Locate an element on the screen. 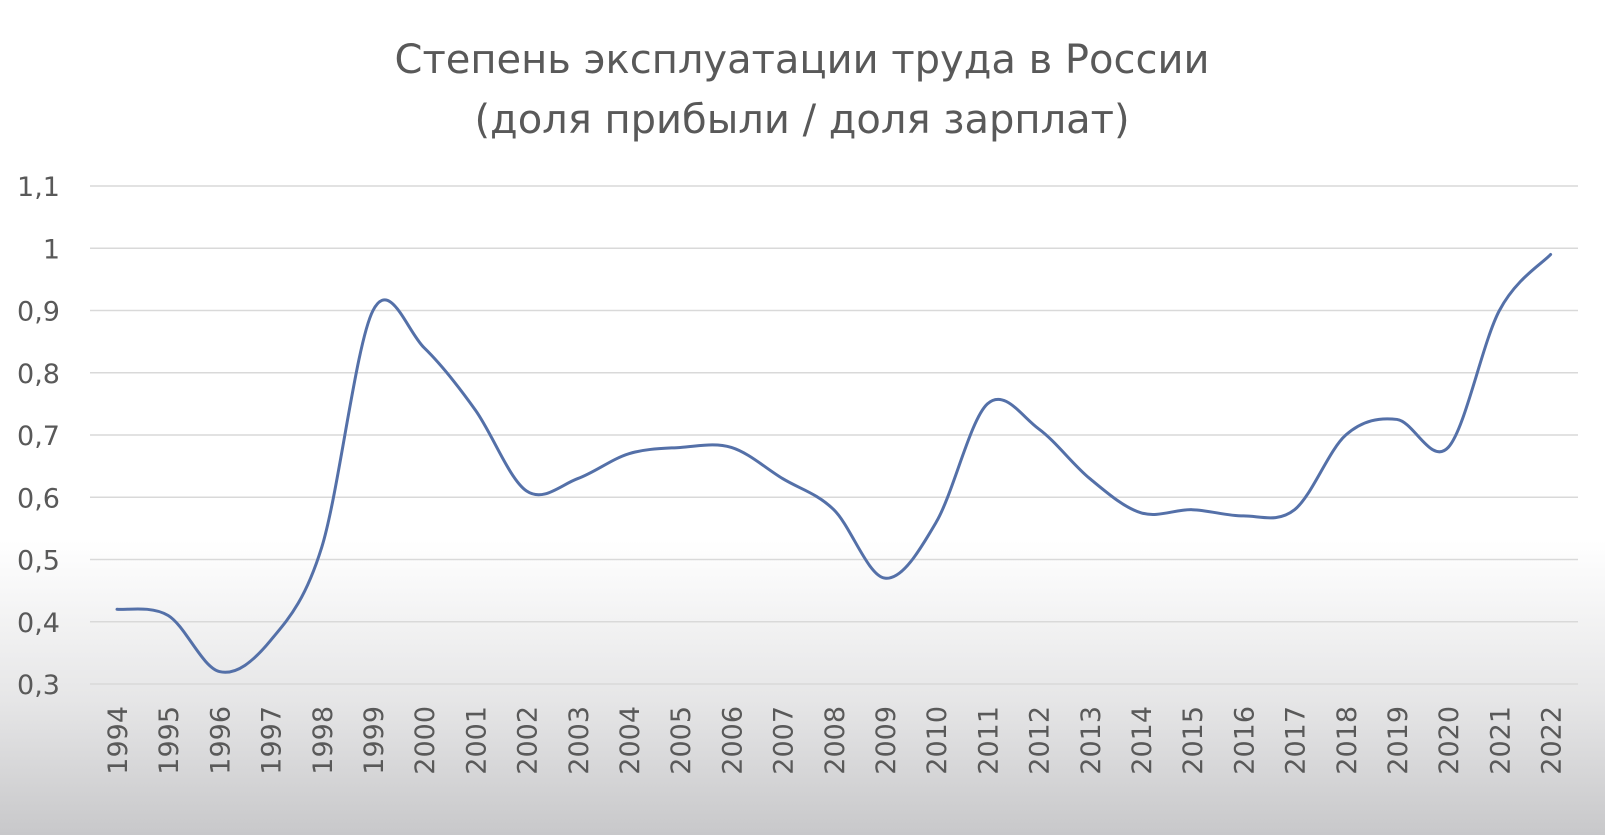  x-tick-label: 2009 is located at coordinates (886, 740).